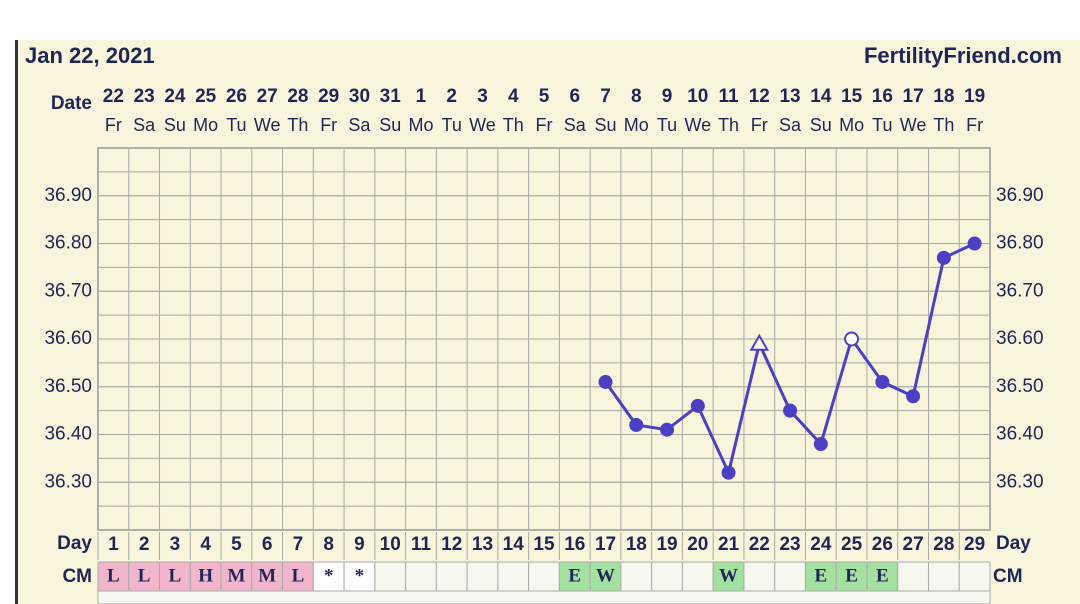 Image resolution: width=1080 pixels, height=604 pixels. Describe the element at coordinates (1020, 290) in the screenshot. I see `y-tick-label-right: 36.70` at that location.